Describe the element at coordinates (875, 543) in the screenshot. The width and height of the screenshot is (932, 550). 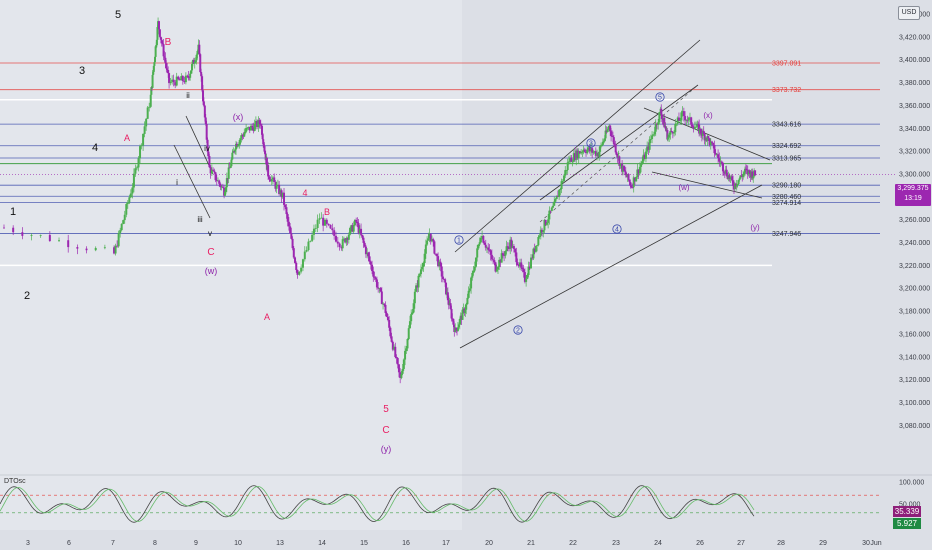
I see `x-tick-label: Jun` at that location.